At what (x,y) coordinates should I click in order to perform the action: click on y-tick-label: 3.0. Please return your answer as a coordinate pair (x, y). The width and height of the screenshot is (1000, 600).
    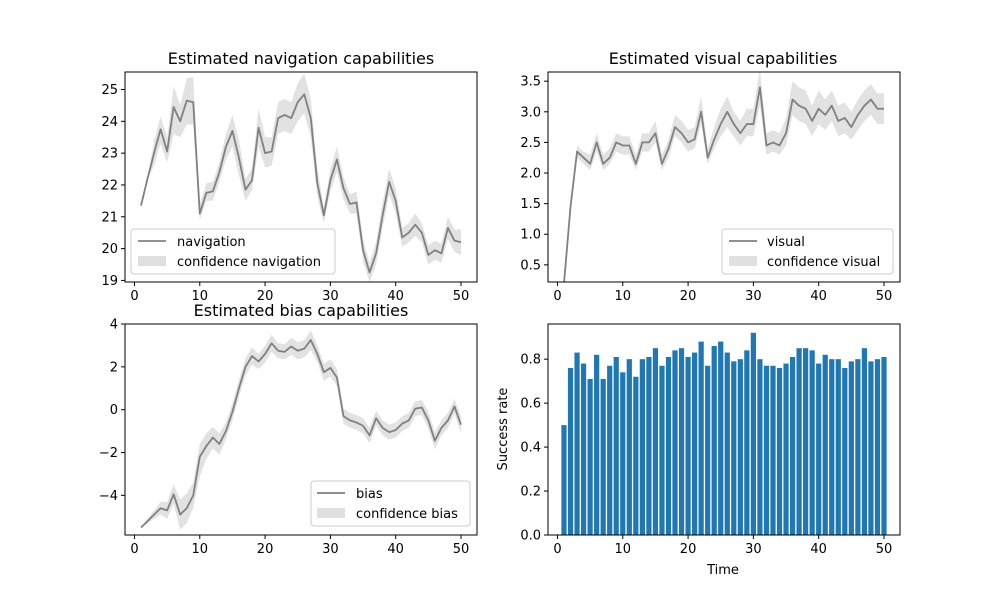
    Looking at the image, I should click on (530, 112).